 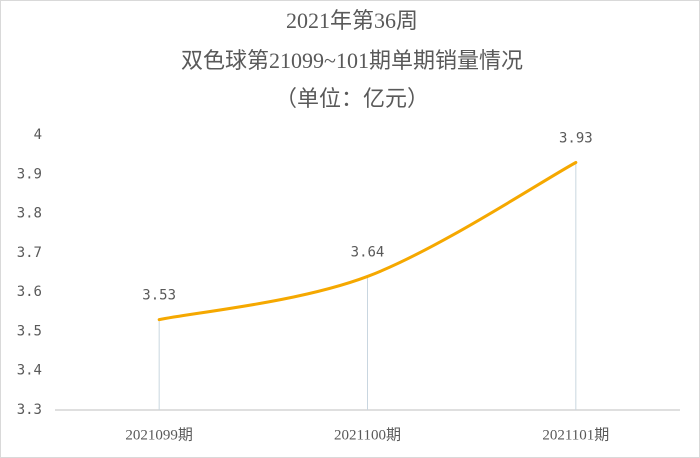 What do you see at coordinates (367, 434) in the screenshot?
I see `x-tick-label: 2021100期` at bounding box center [367, 434].